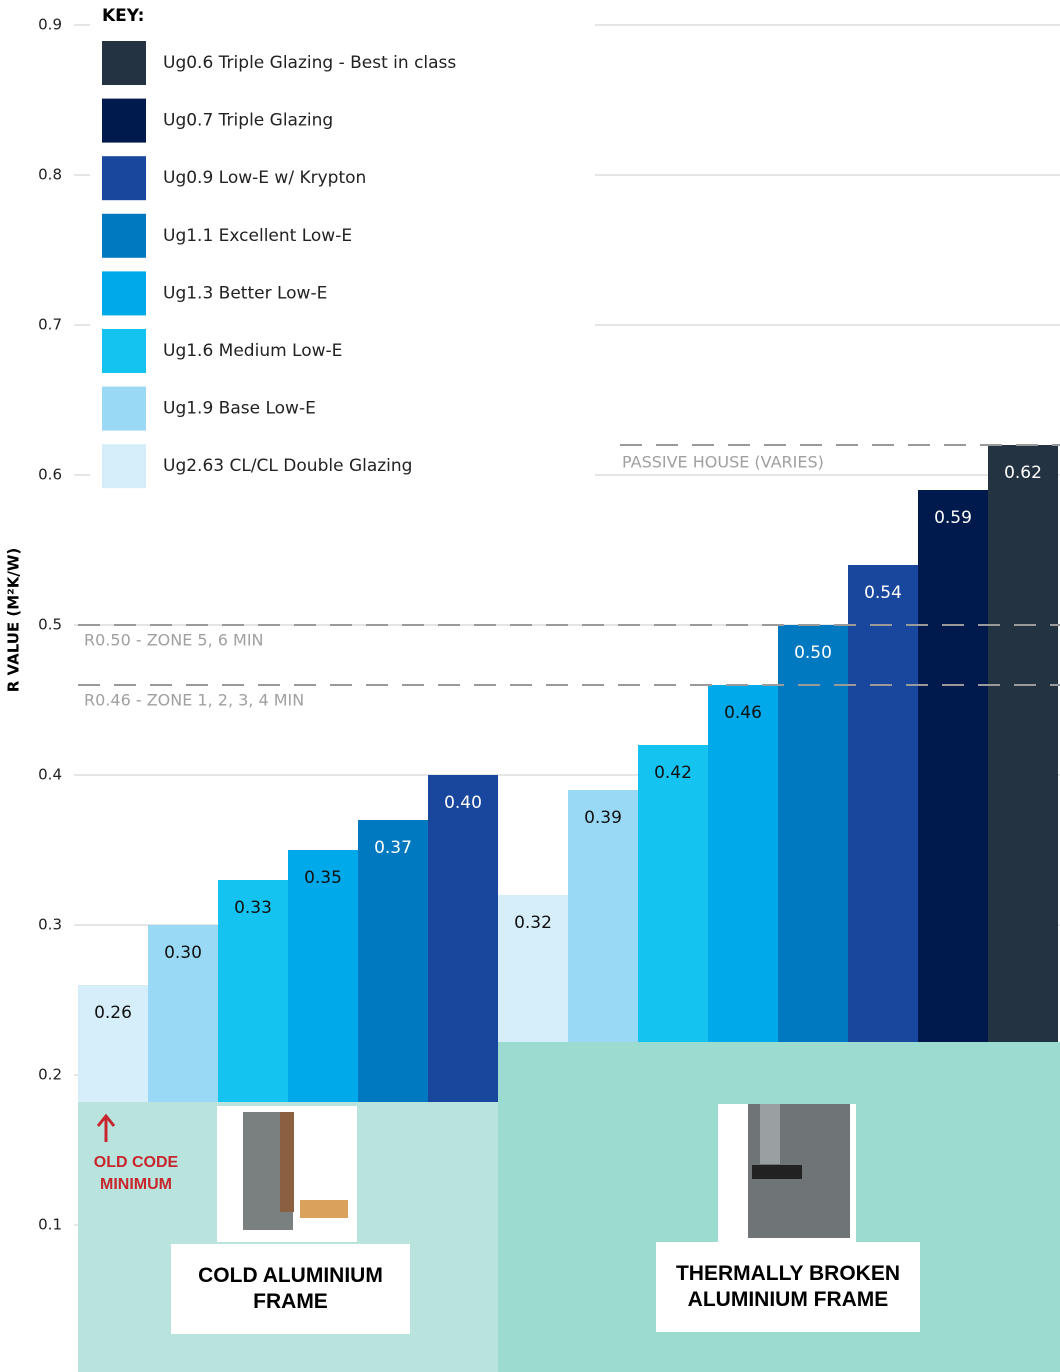 The height and width of the screenshot is (1372, 1060). Describe the element at coordinates (50, 475) in the screenshot. I see `y-tick-label: 0.6` at that location.